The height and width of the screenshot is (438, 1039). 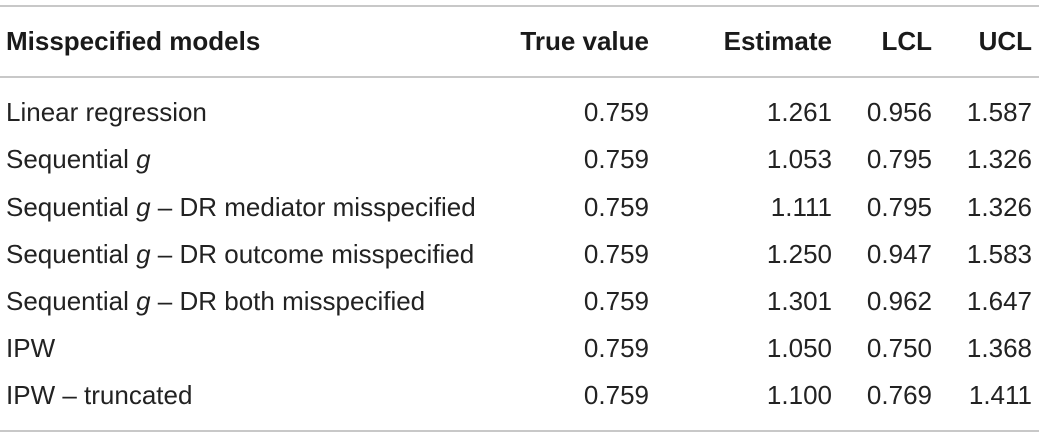 What do you see at coordinates (799, 301) in the screenshot?
I see `row-estimate: 1.301` at bounding box center [799, 301].